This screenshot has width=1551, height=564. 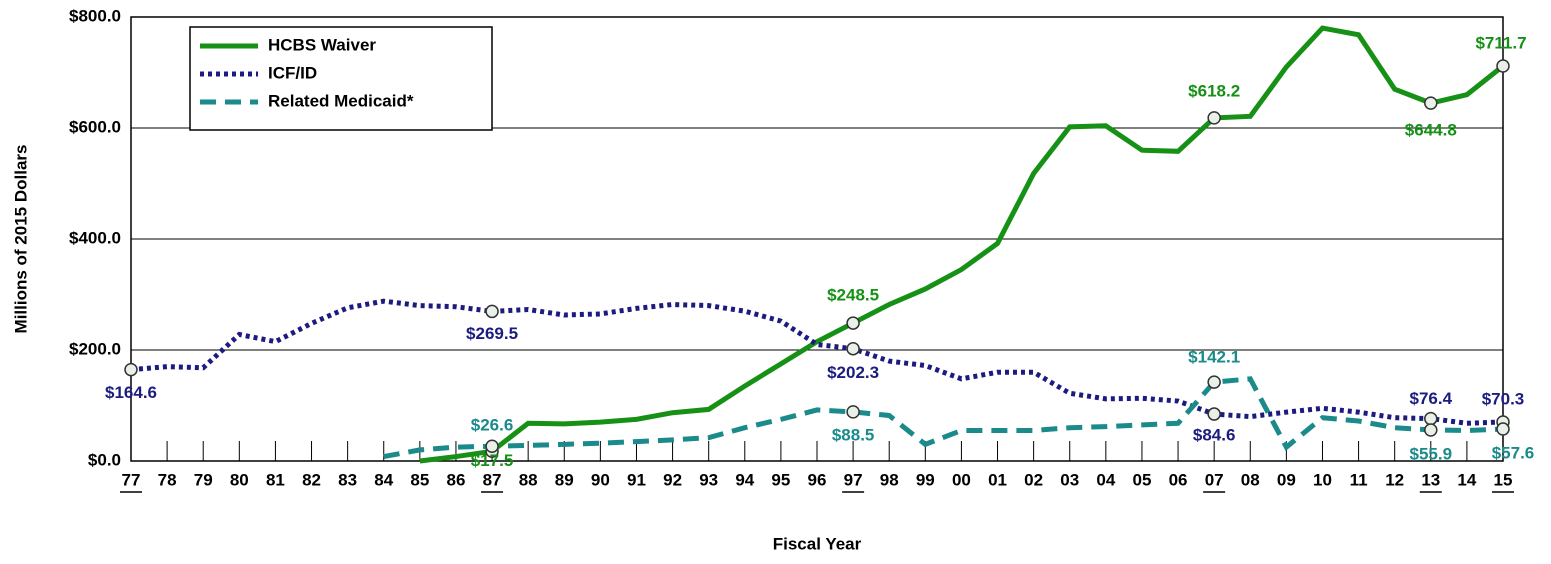 What do you see at coordinates (744, 479) in the screenshot?
I see `x-tick-label: 94` at bounding box center [744, 479].